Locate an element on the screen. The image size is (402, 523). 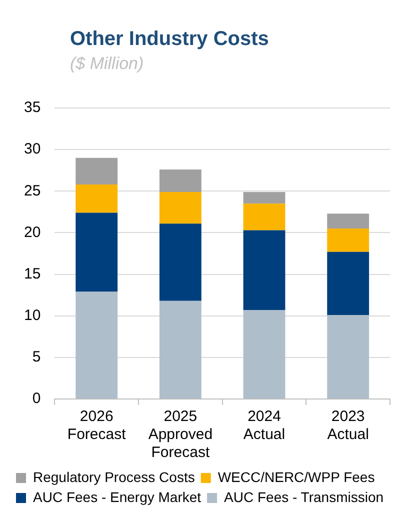
legend-label: Regulatory Process Costs is located at coordinates (114, 476).